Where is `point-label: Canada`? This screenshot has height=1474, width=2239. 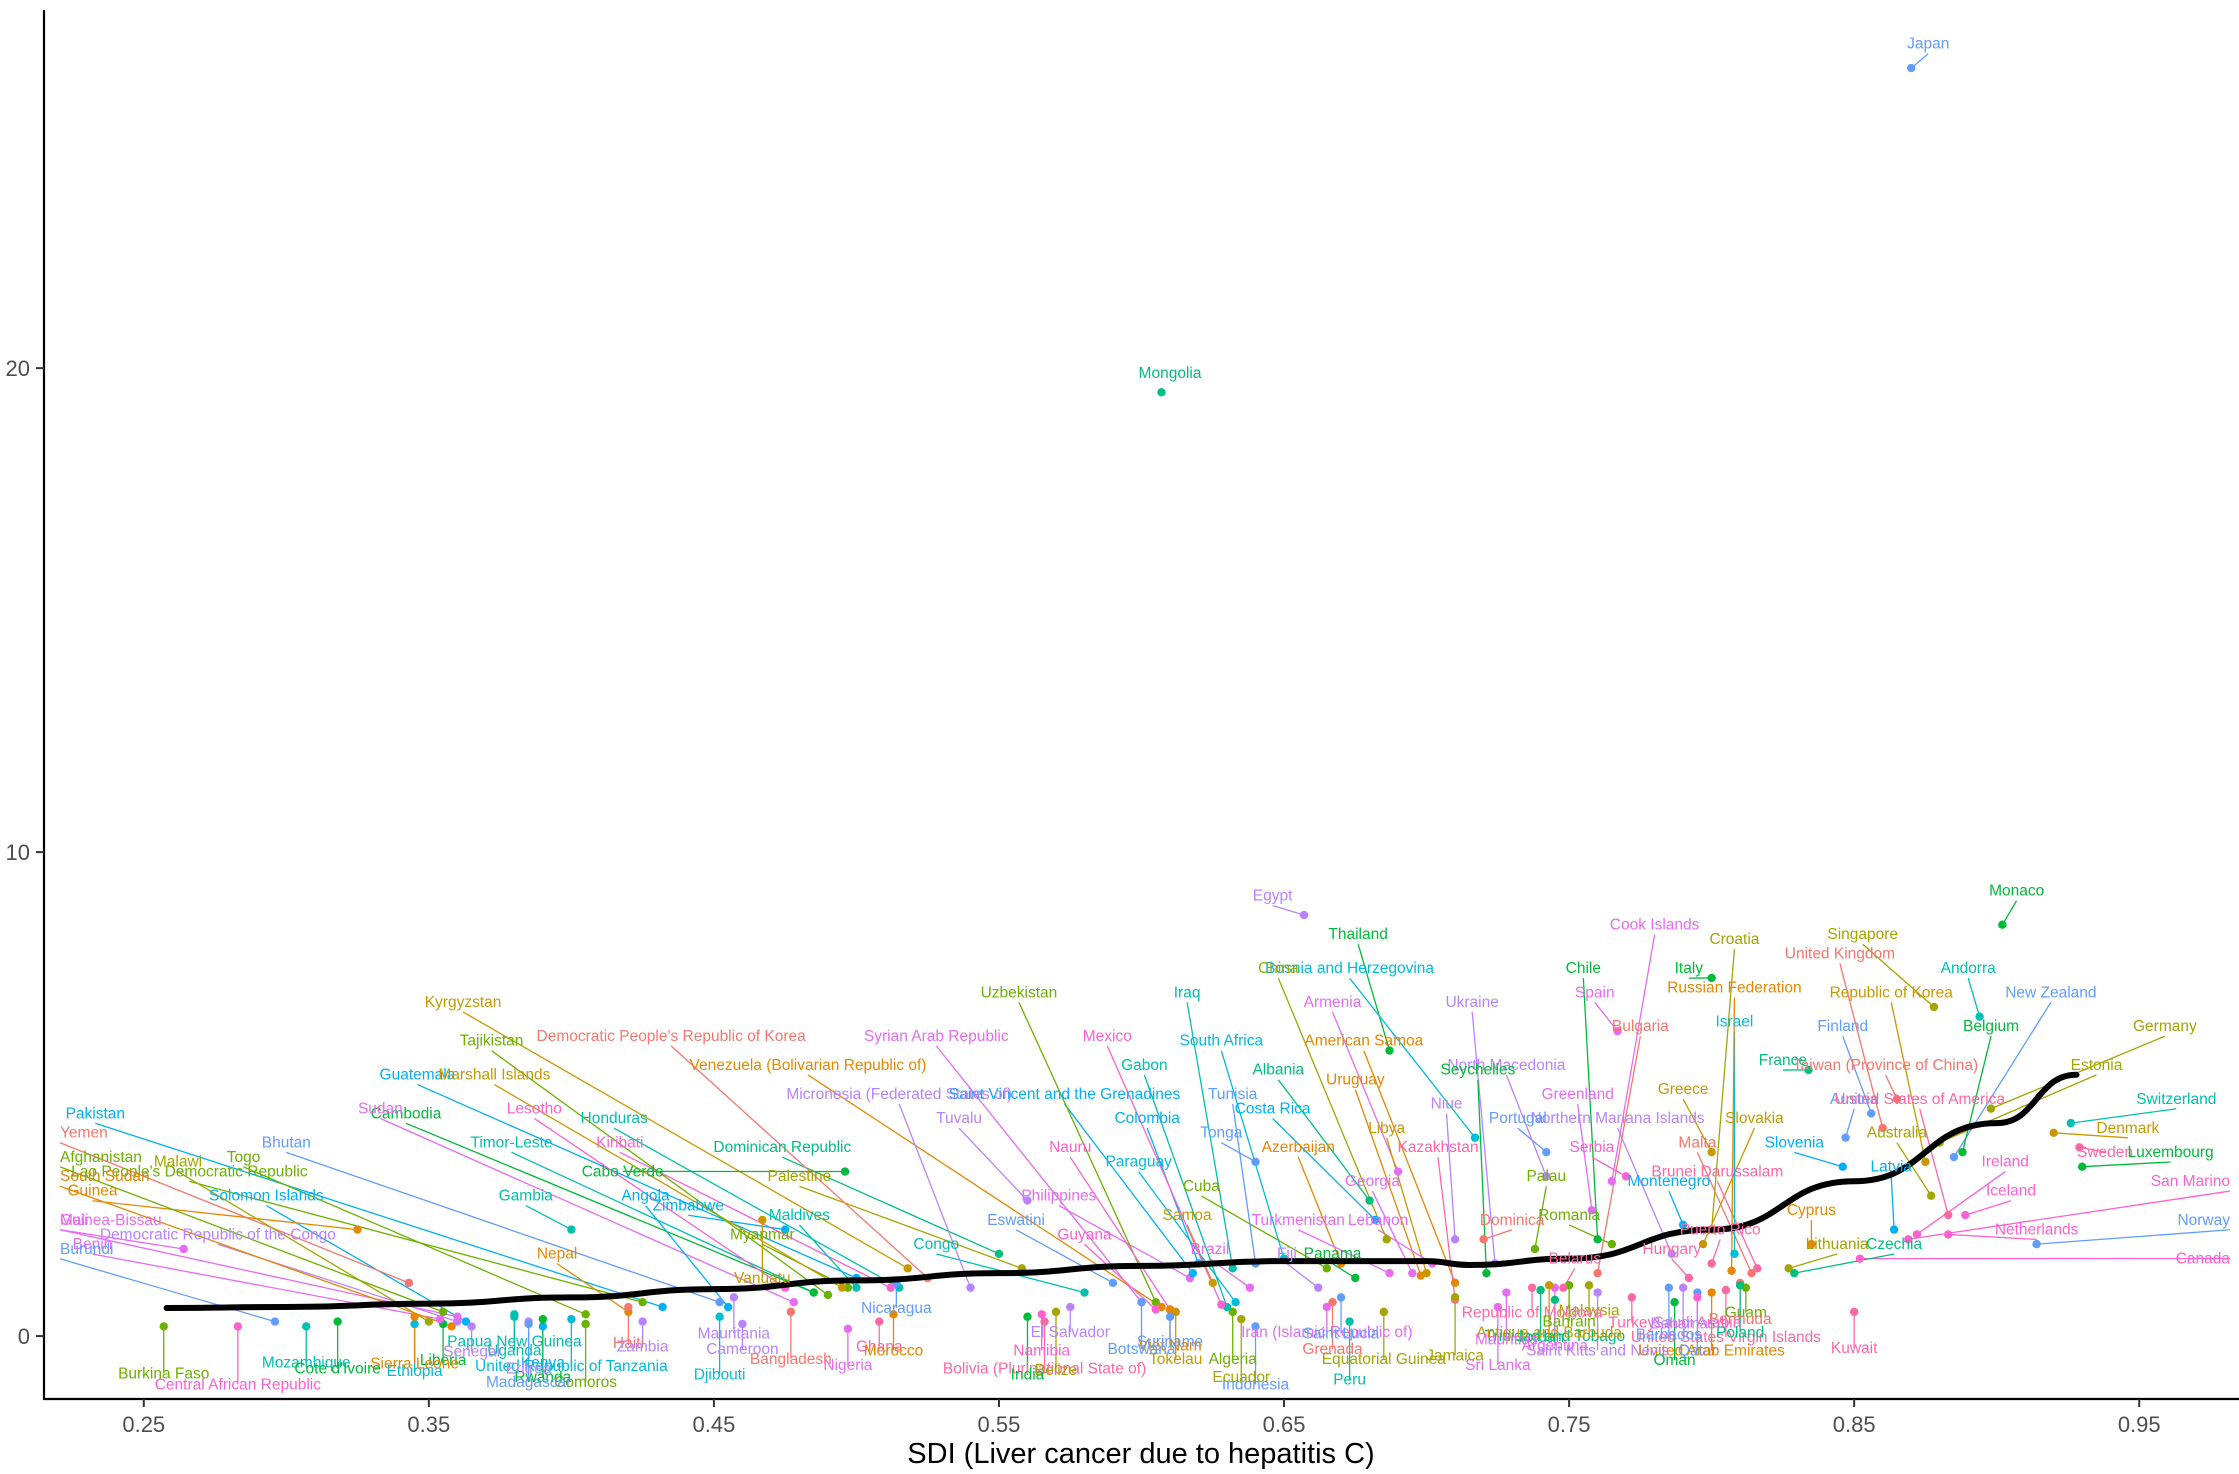
point-label: Canada is located at coordinates (2203, 1258).